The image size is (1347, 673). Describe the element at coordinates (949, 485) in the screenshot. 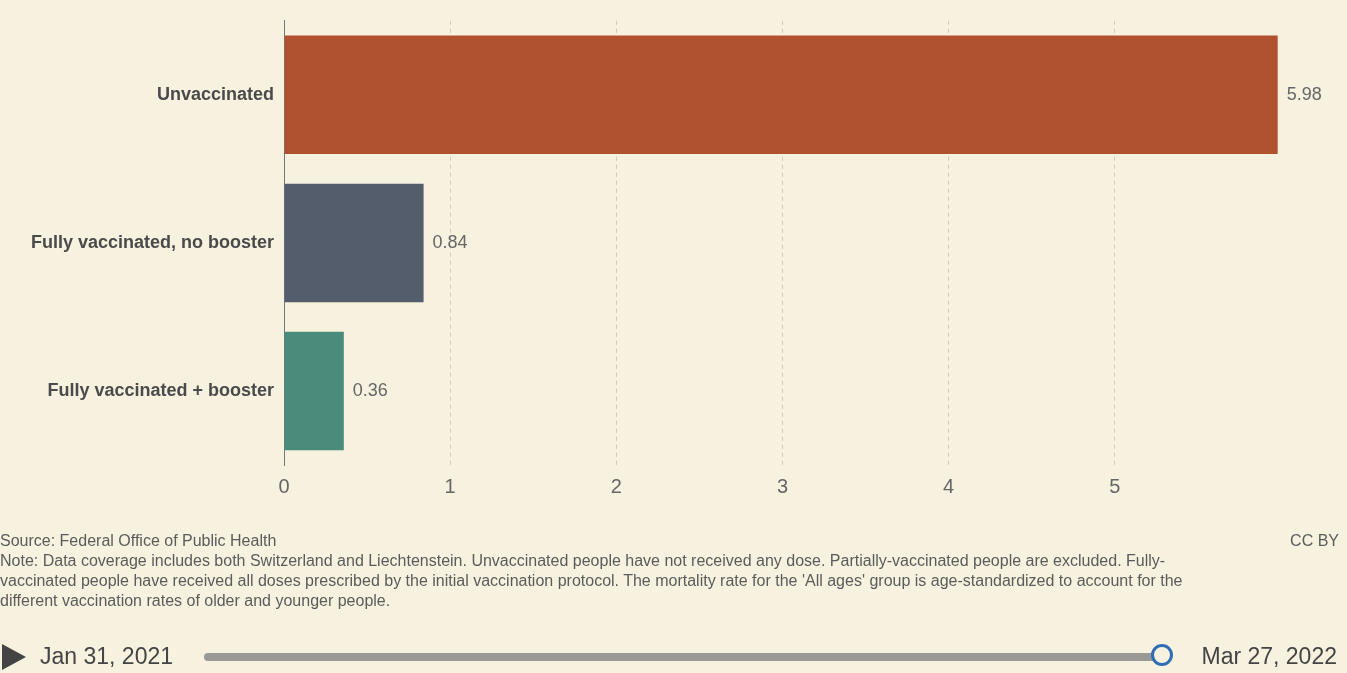

I see `x-tick-label: 4` at that location.